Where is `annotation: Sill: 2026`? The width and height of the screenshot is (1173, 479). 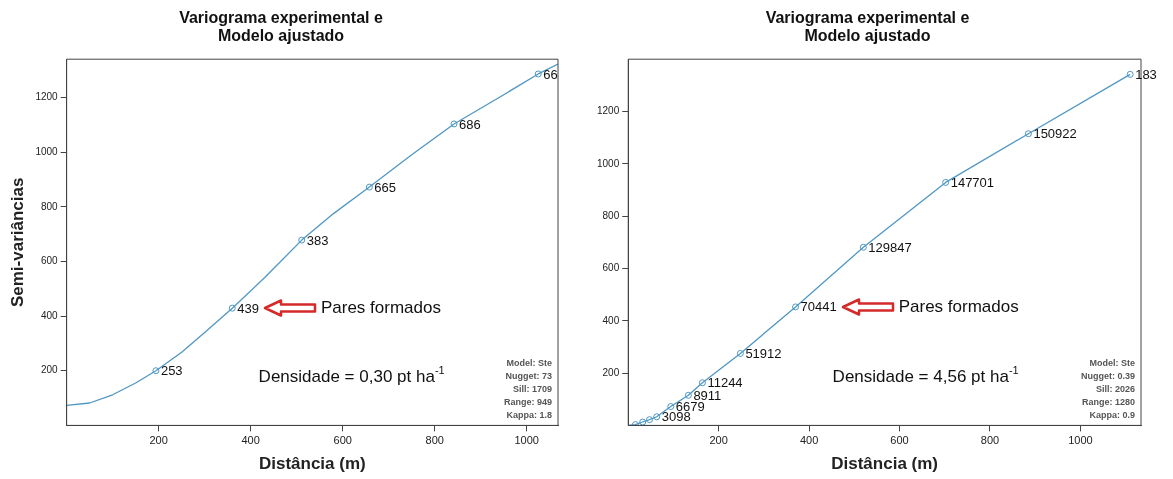 annotation: Sill: 2026 is located at coordinates (1115, 388).